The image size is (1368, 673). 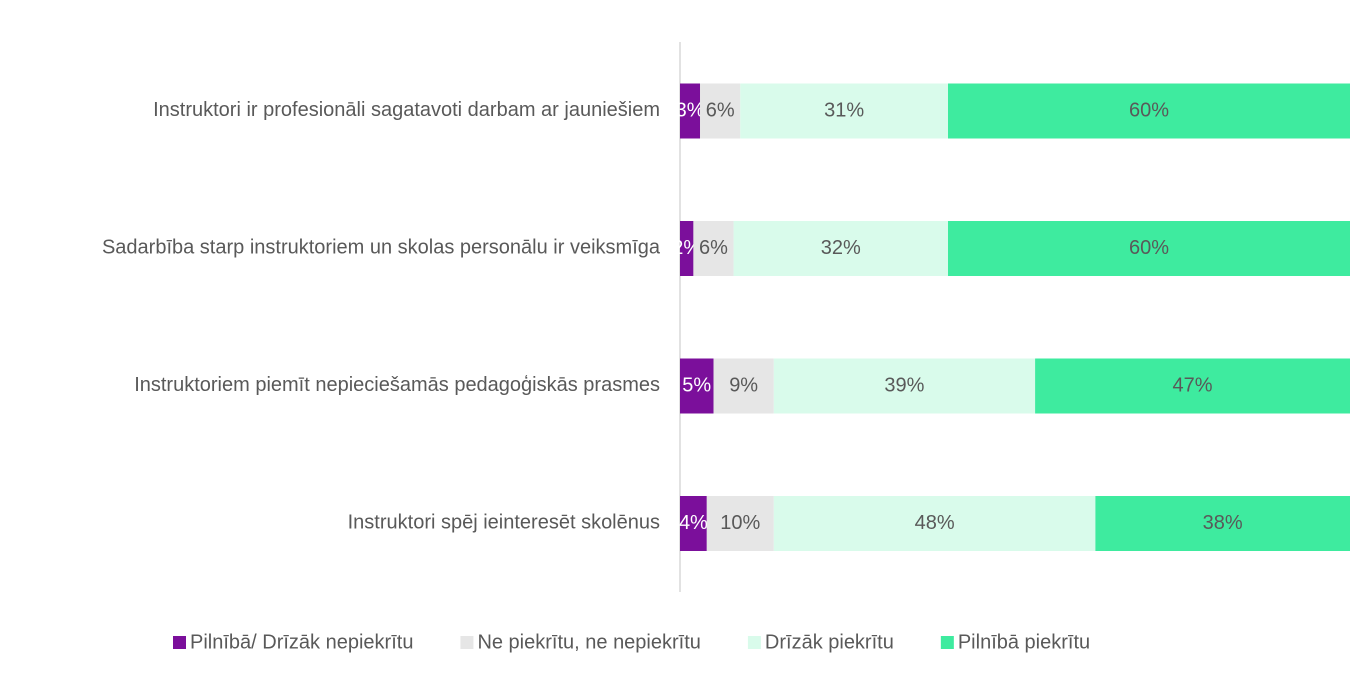 I want to click on value-label: 32%, so click(x=841, y=248).